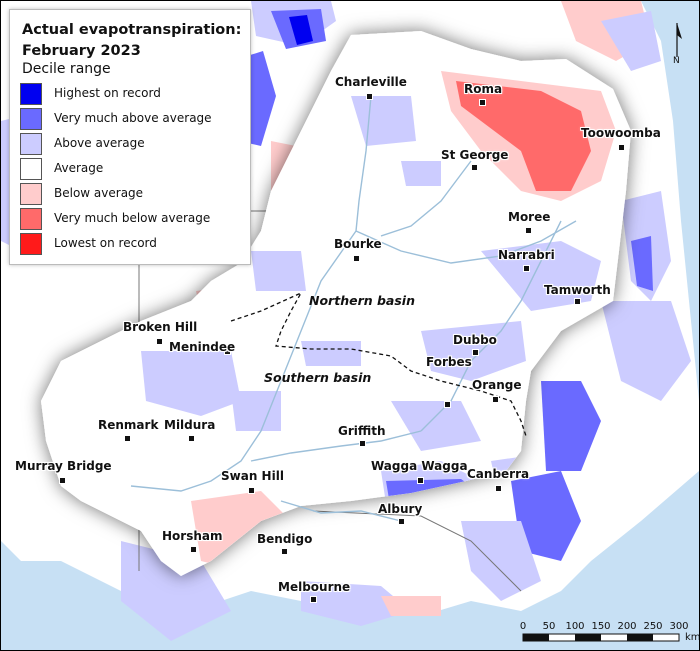 The width and height of the screenshot is (700, 651). What do you see at coordinates (575, 626) in the screenshot?
I see `scale-tick-label: 100` at bounding box center [575, 626].